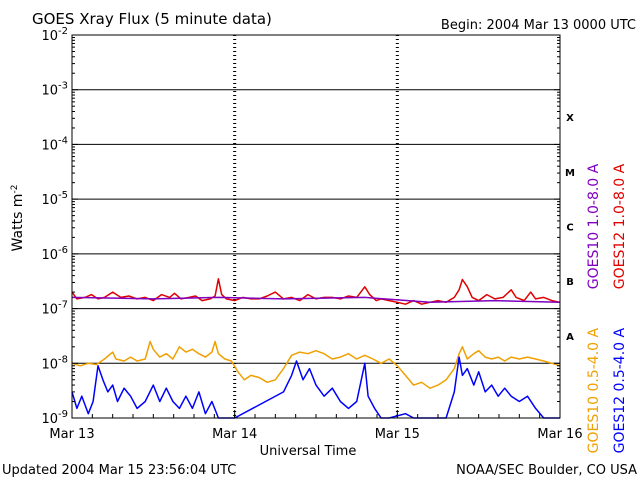  What do you see at coordinates (308, 451) in the screenshot?
I see `x-axis-label: Universal Time` at bounding box center [308, 451].